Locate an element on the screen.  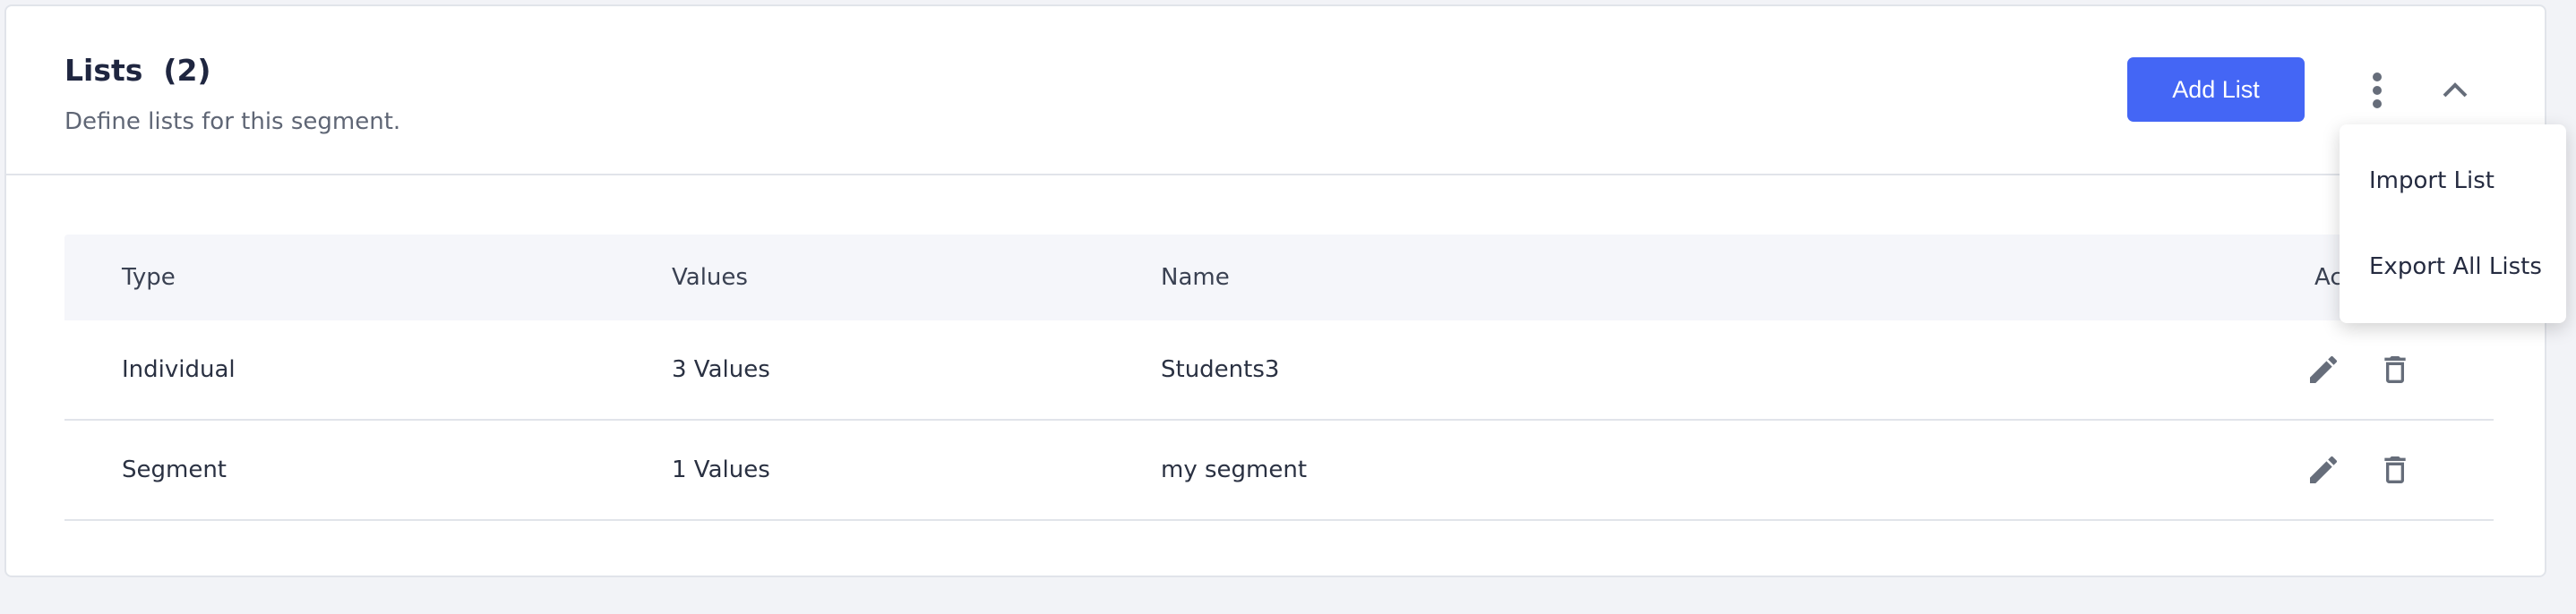
more-options-icon is located at coordinates (2377, 90).